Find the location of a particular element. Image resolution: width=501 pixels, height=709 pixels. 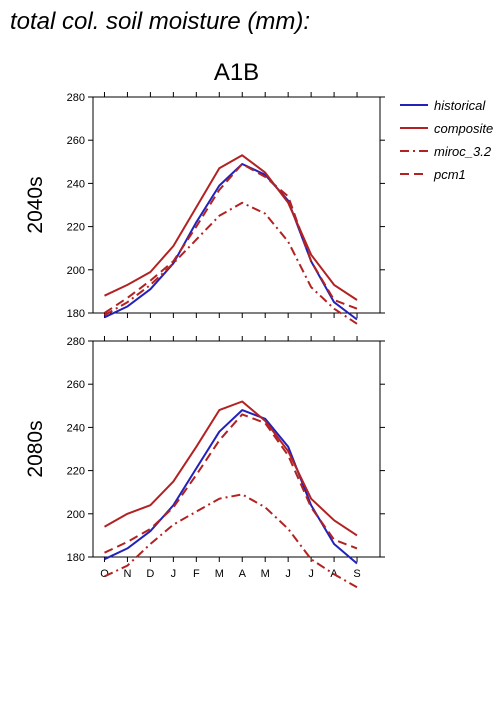

legend-entry: pcm1 is located at coordinates (449, 174).